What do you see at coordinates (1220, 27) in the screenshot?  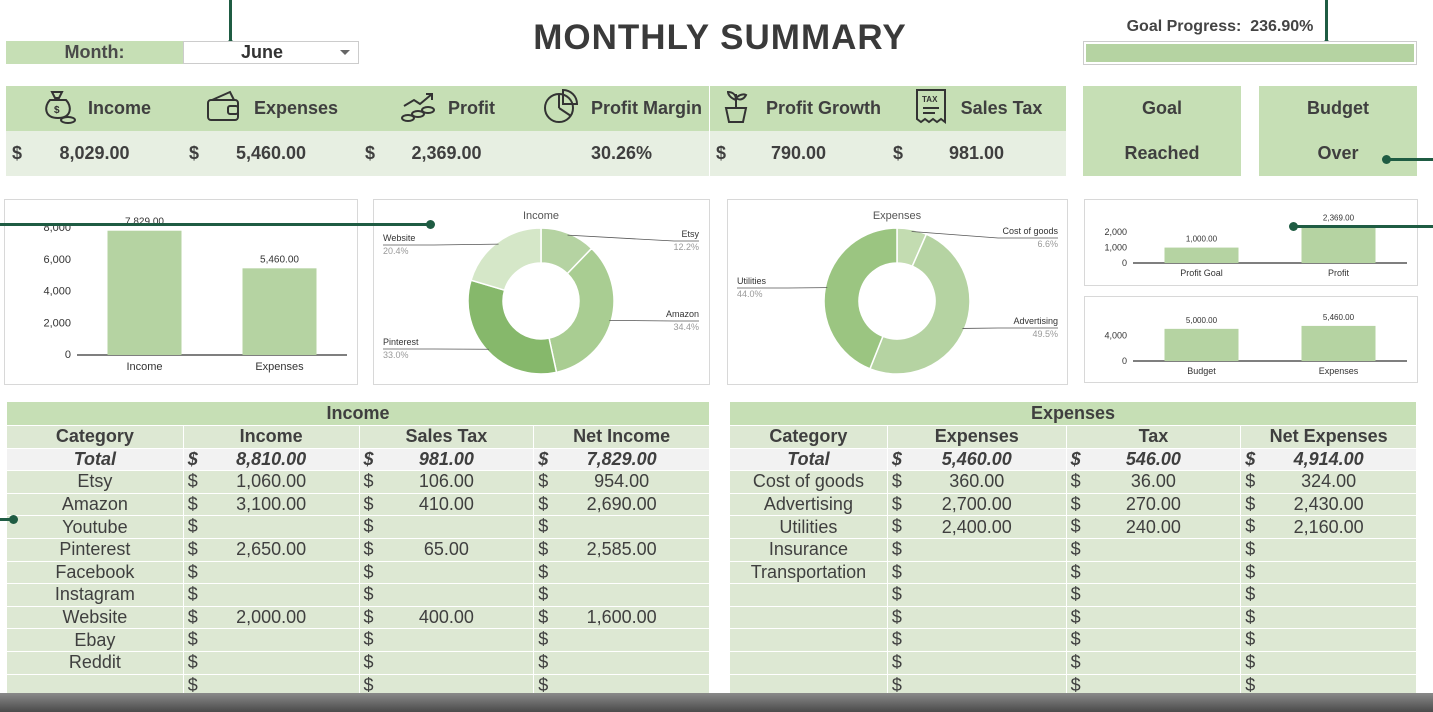 I see `goal-progress-label: Goal Progress: 236.90%` at bounding box center [1220, 27].